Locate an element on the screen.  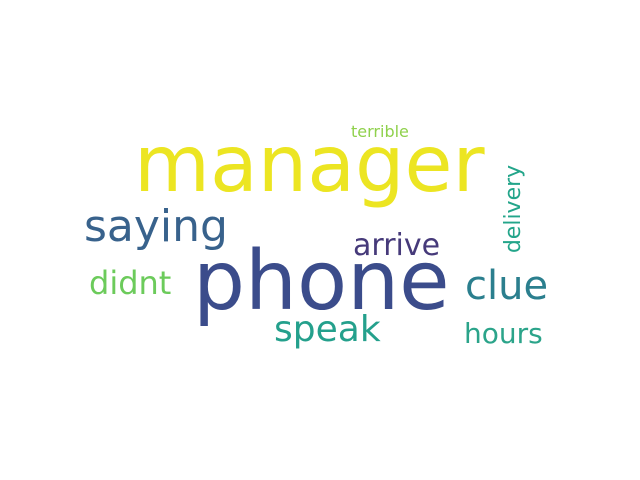
word-clue: clue is located at coordinates (507, 286).